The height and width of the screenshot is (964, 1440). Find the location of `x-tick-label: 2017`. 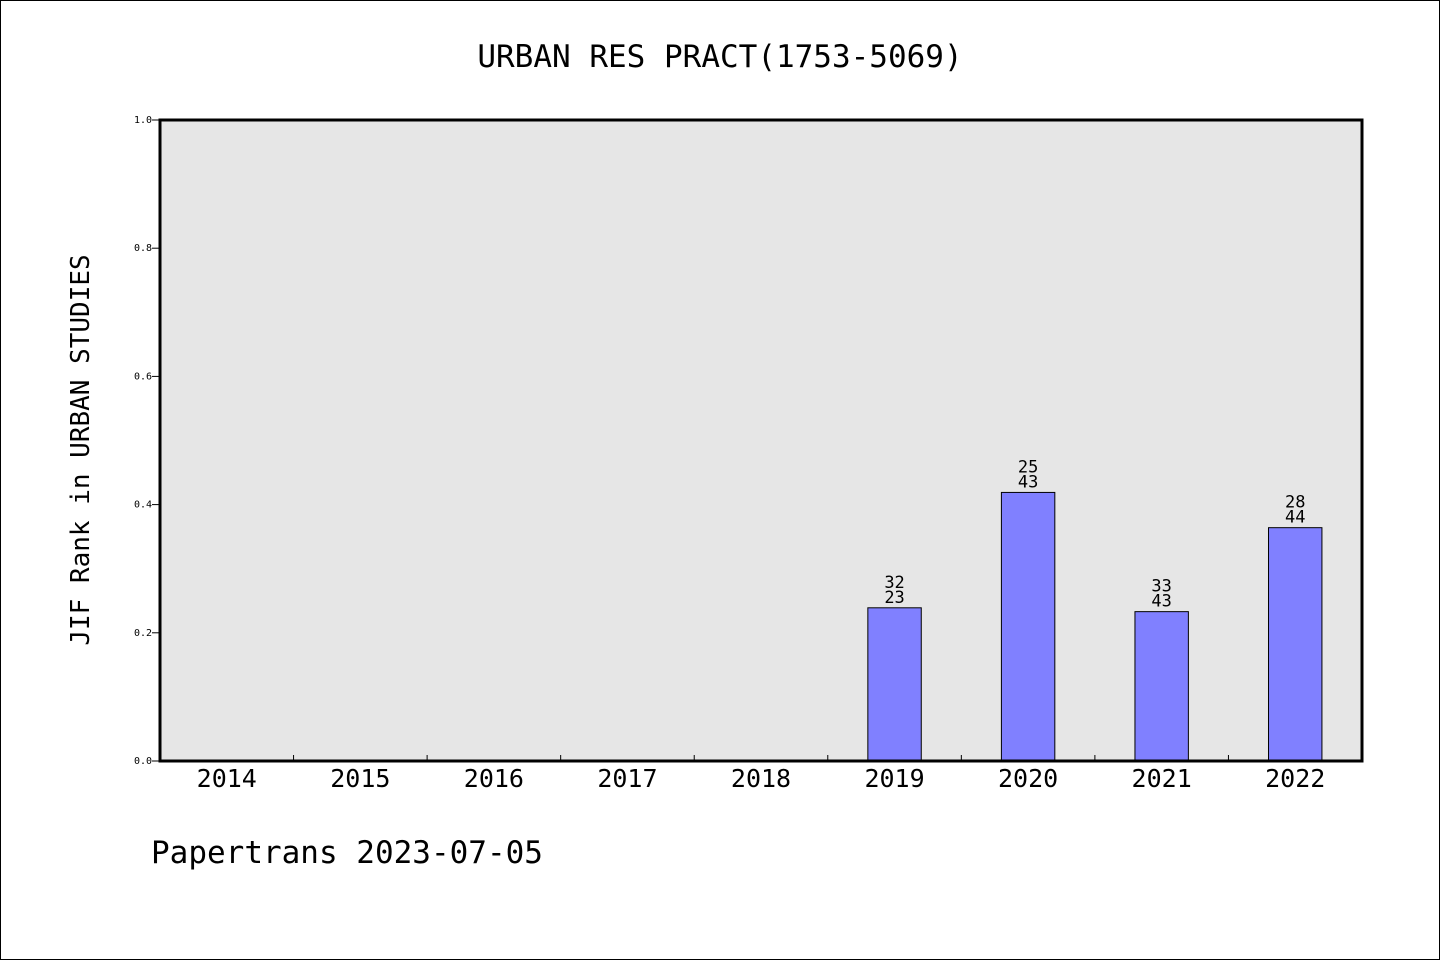

x-tick-label: 2017 is located at coordinates (627, 778).